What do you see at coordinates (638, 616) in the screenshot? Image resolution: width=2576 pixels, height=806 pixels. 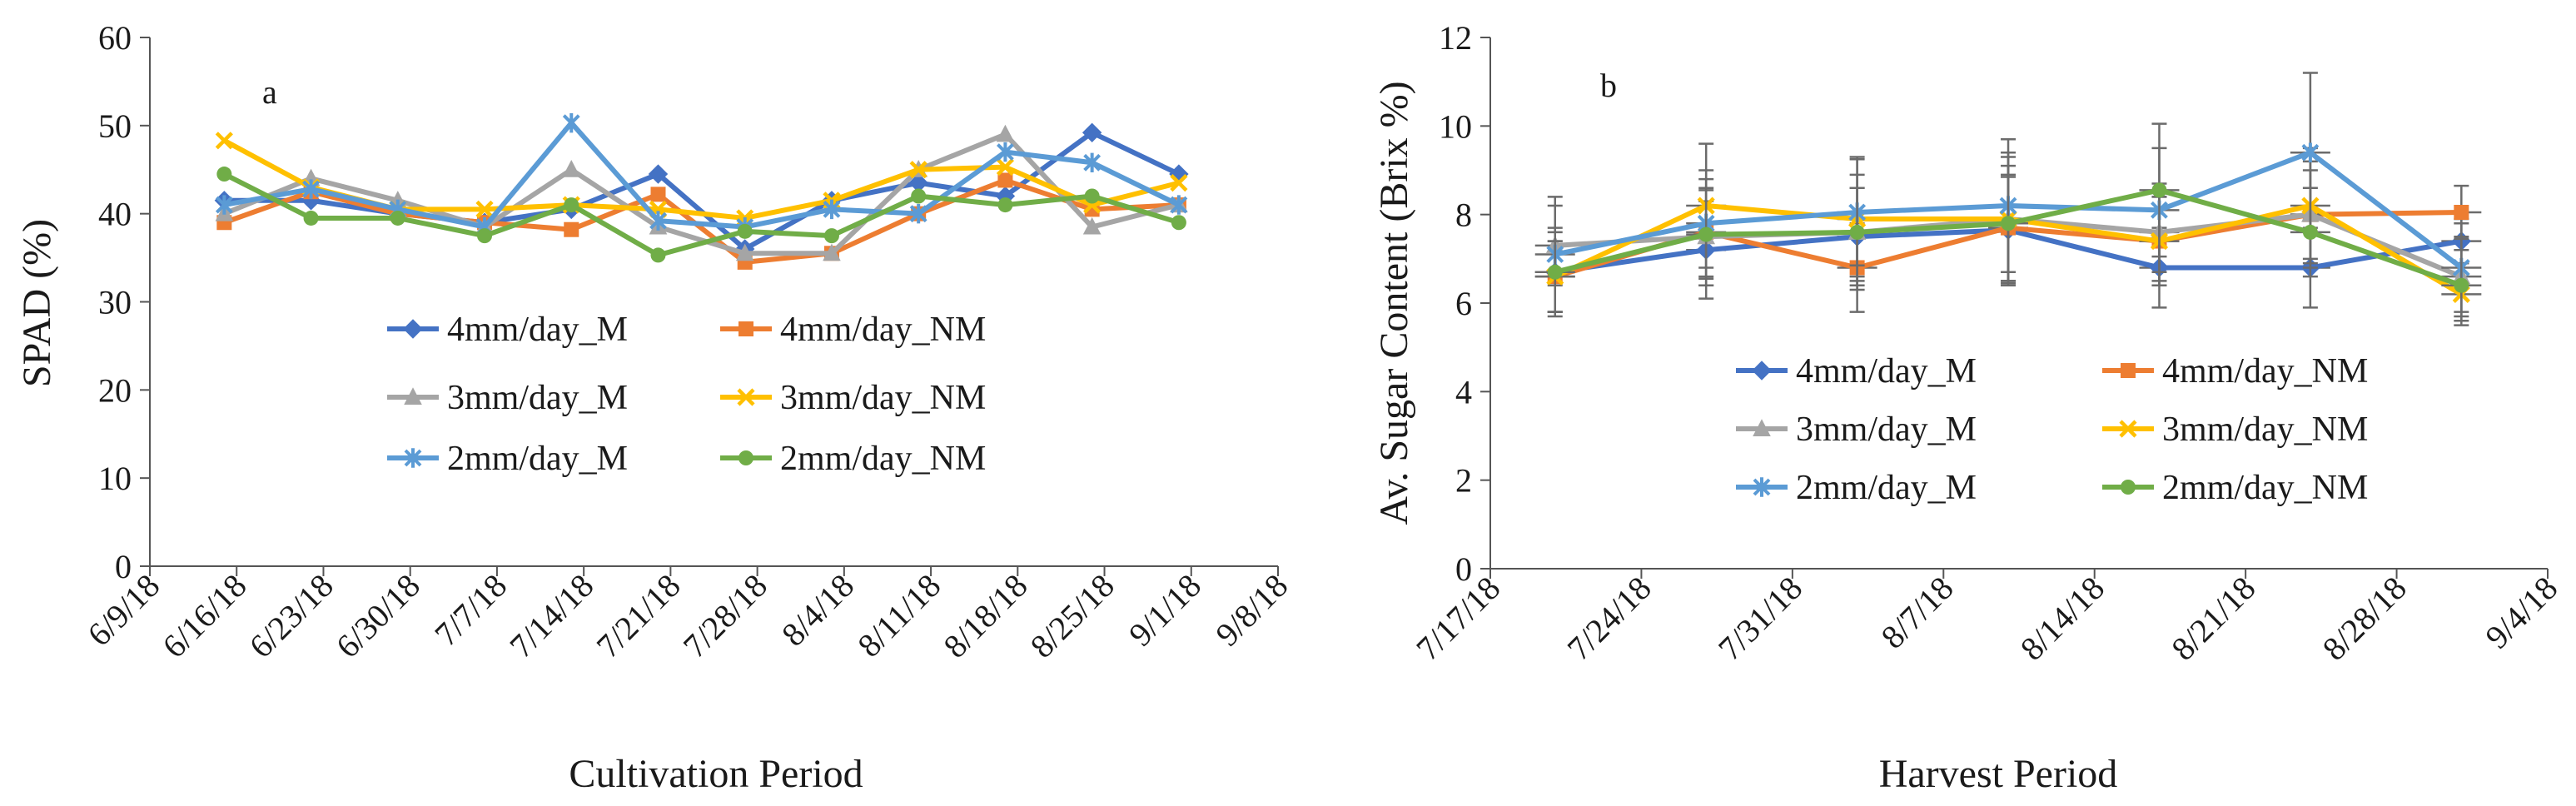 I see `panel-a-x-tick-label: 7/21/18` at bounding box center [638, 616].